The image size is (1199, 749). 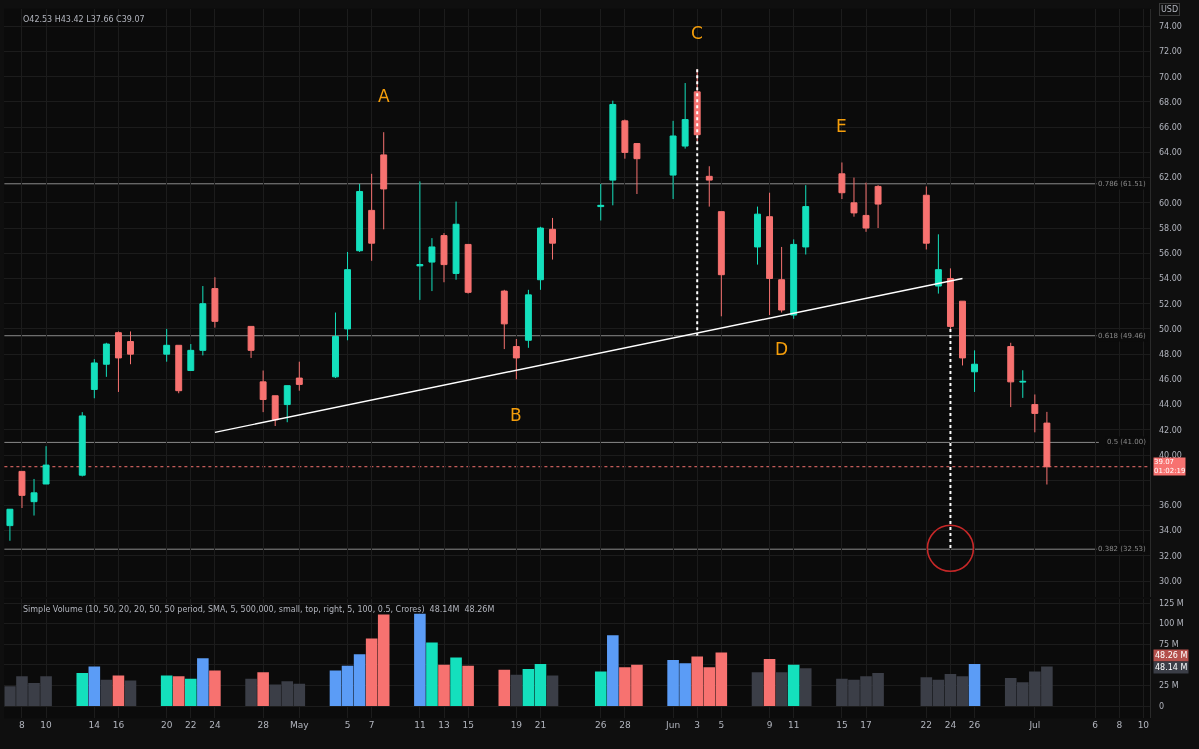 What do you see at coordinates (118, 725) in the screenshot?
I see `x-tick-label: 16` at bounding box center [118, 725].